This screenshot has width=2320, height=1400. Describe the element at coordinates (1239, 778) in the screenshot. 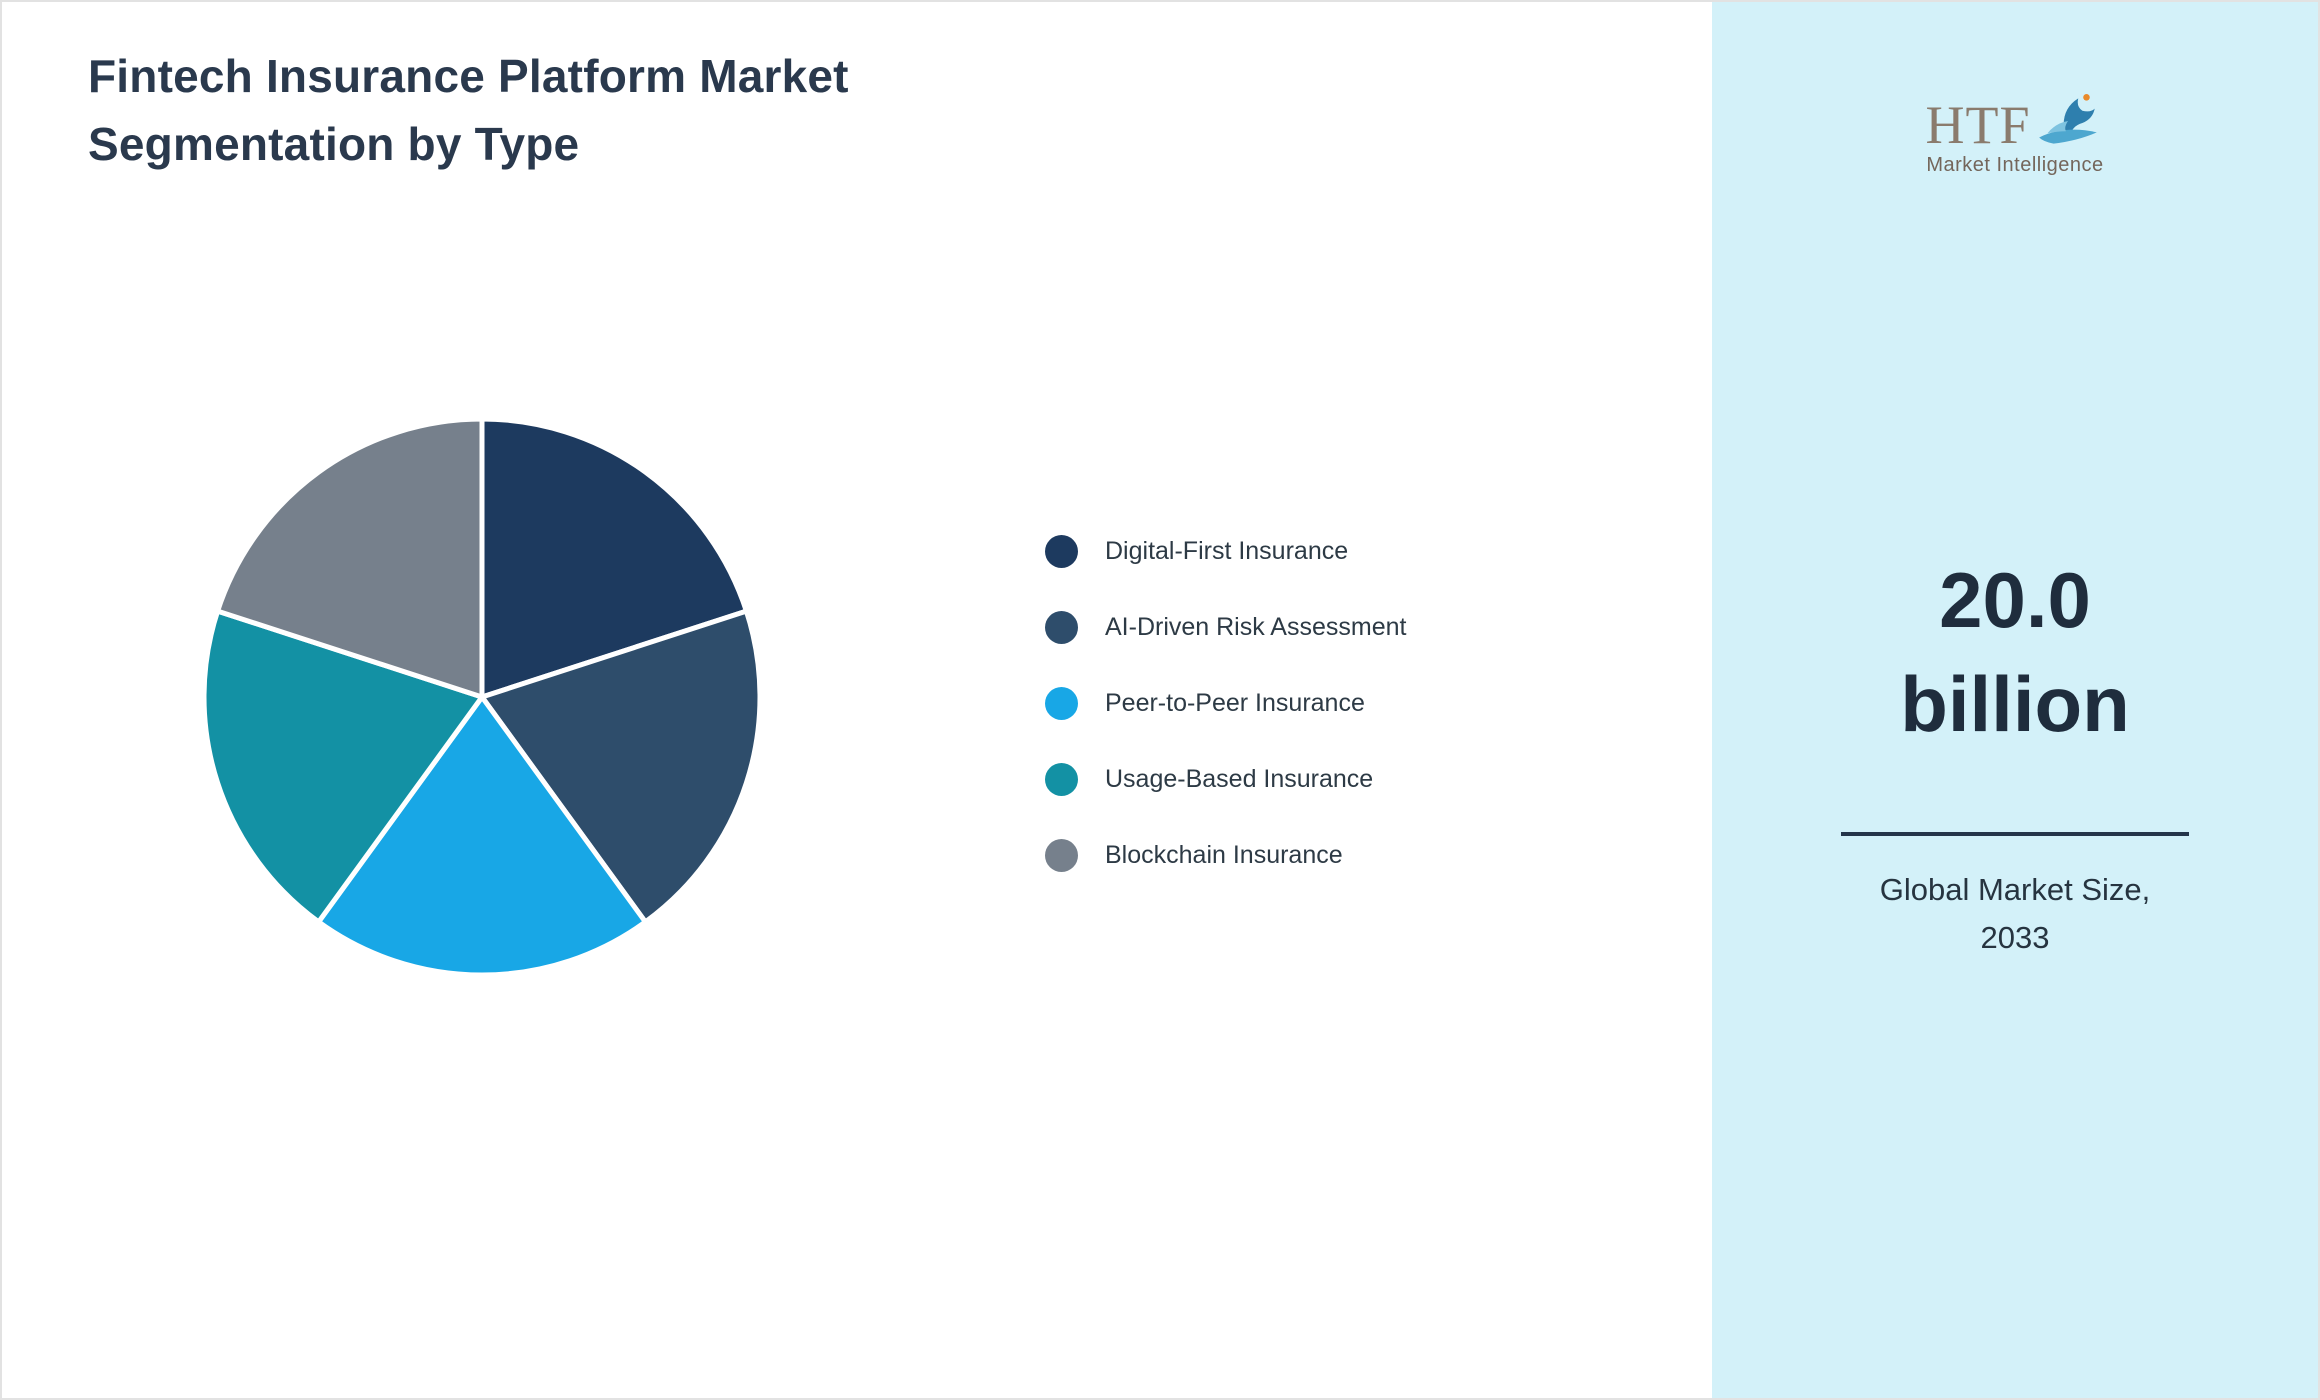

I see `legend-label-usage-based: Usage-Based Insurance` at that location.